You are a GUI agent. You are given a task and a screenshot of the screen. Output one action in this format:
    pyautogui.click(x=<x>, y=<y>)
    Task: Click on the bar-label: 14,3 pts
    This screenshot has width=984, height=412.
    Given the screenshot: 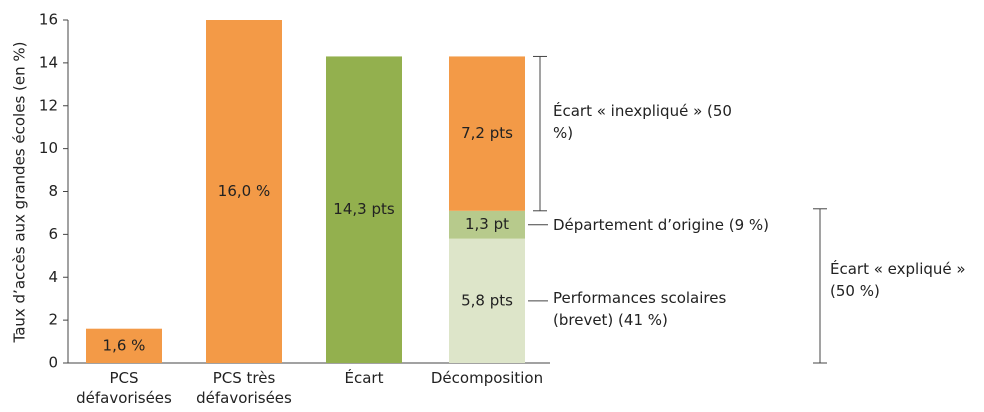 What is the action you would take?
    pyautogui.click(x=364, y=209)
    